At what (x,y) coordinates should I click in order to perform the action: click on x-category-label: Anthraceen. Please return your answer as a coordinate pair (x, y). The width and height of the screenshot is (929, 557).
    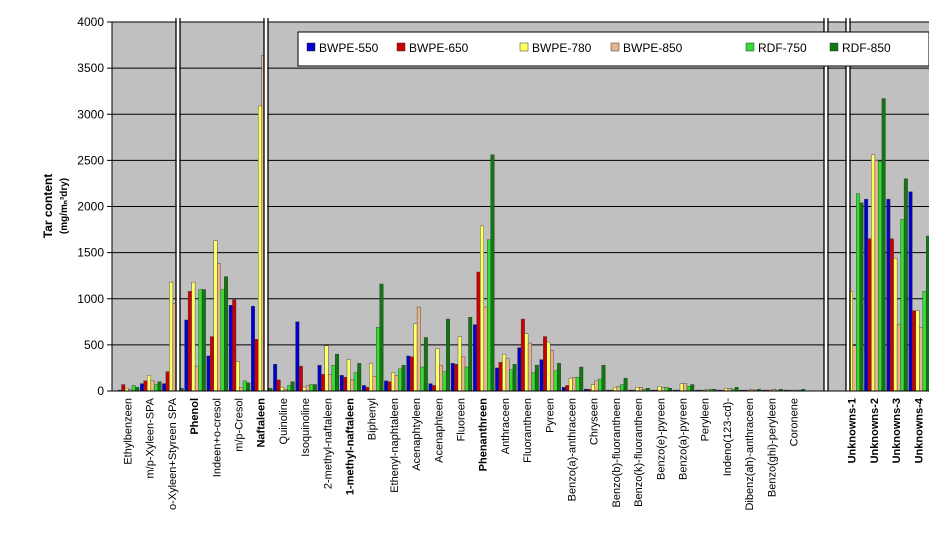
    Looking at the image, I should click on (506, 426).